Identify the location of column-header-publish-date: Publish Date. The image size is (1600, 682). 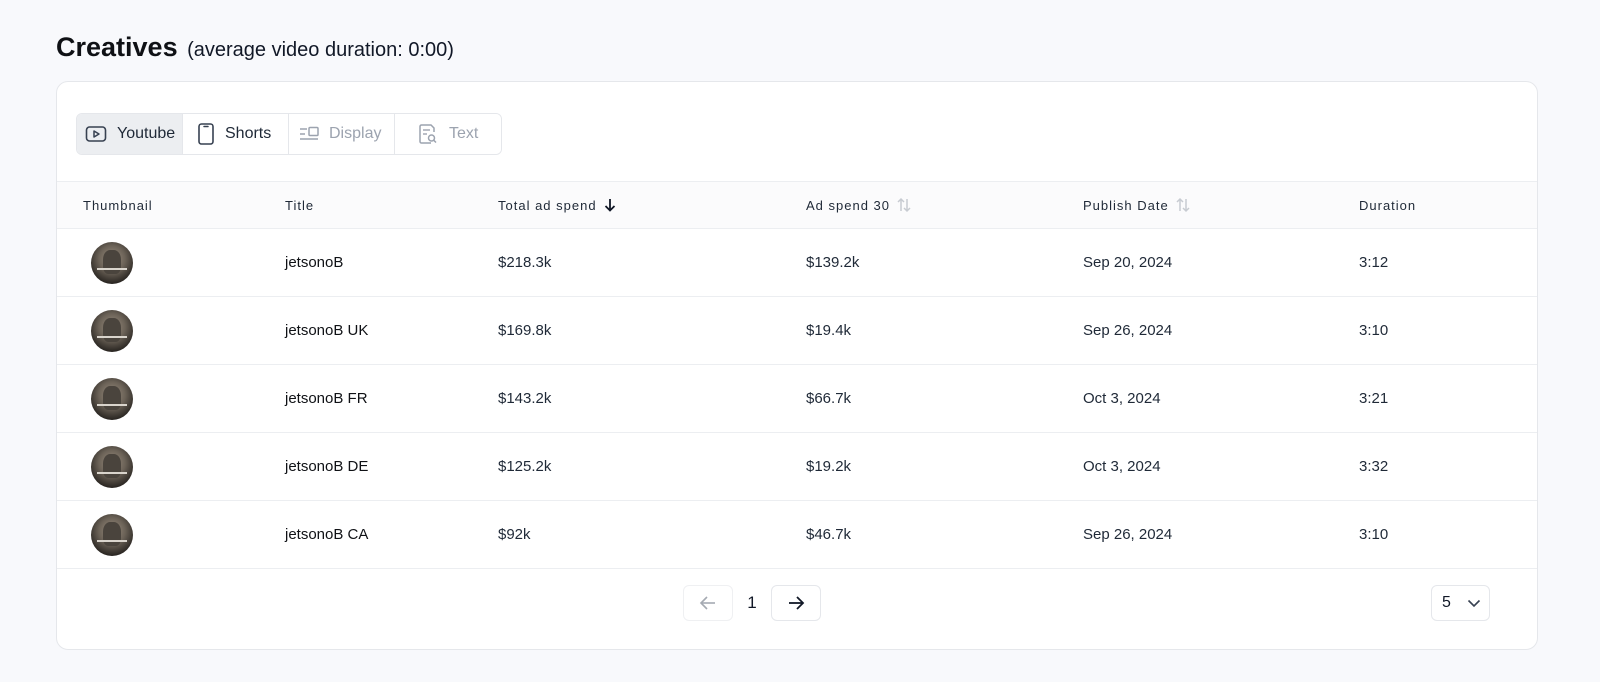
(1137, 205).